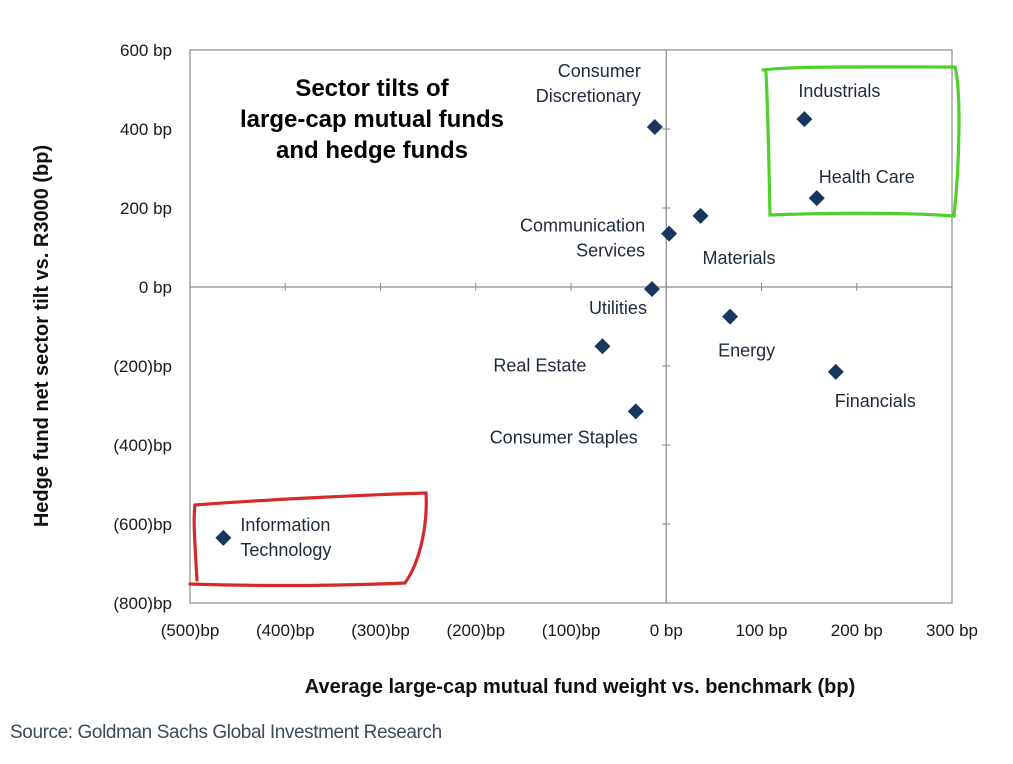  I want to click on y-tick-label: (400)bp, so click(142, 445).